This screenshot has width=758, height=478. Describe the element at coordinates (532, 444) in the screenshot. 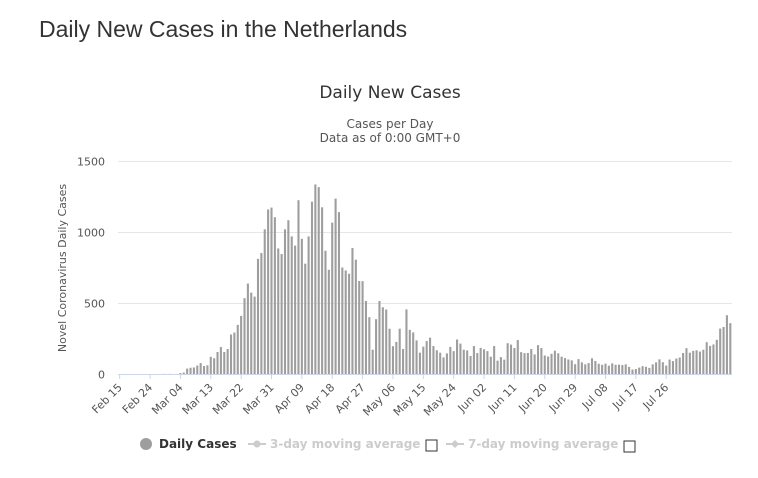

I see `legend-item-7day-average: 7-day moving average` at that location.